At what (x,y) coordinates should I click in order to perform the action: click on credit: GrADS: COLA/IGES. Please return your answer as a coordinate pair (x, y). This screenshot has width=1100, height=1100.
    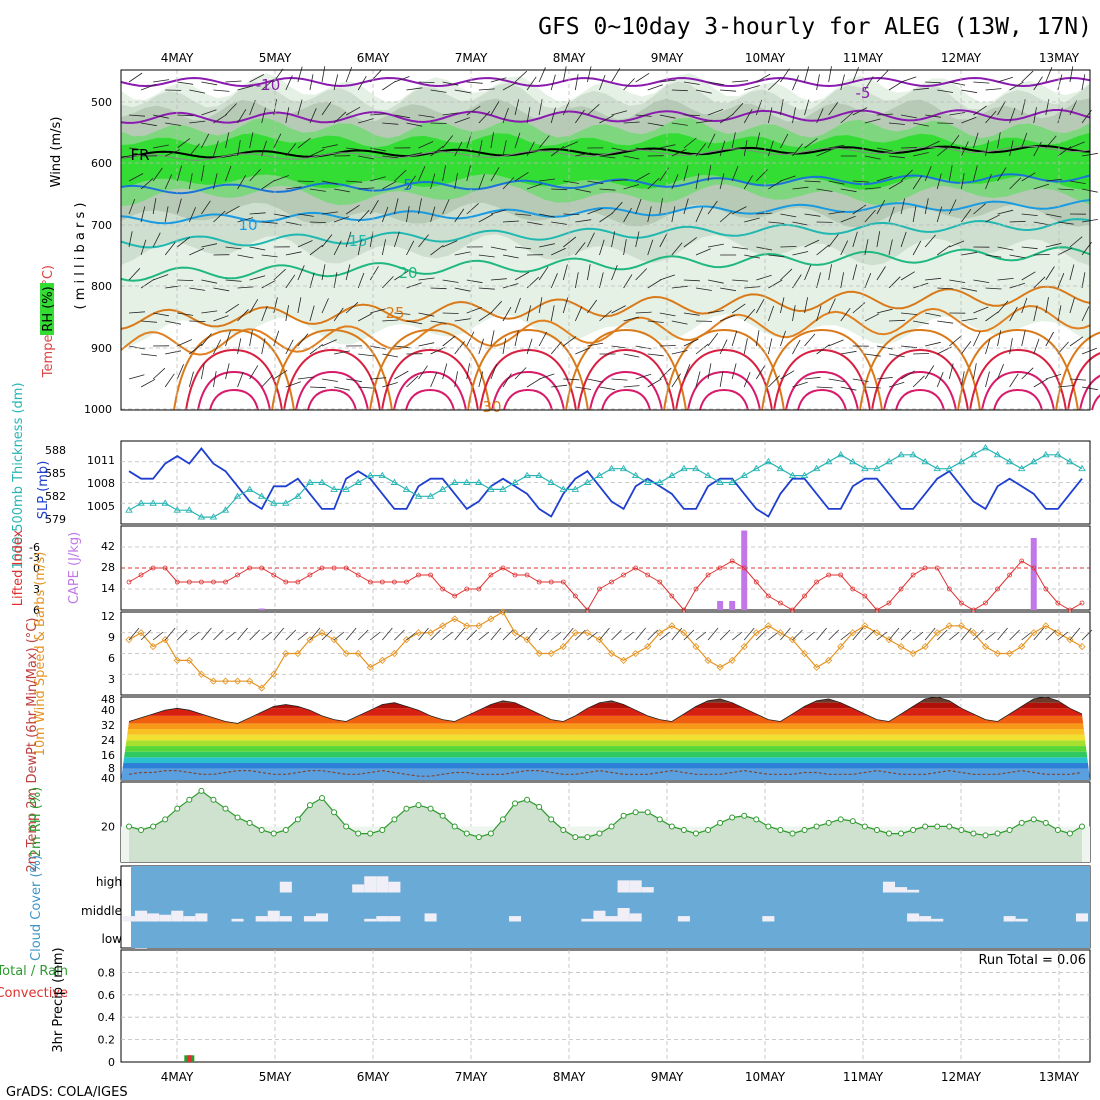
    Looking at the image, I should click on (67, 1092).